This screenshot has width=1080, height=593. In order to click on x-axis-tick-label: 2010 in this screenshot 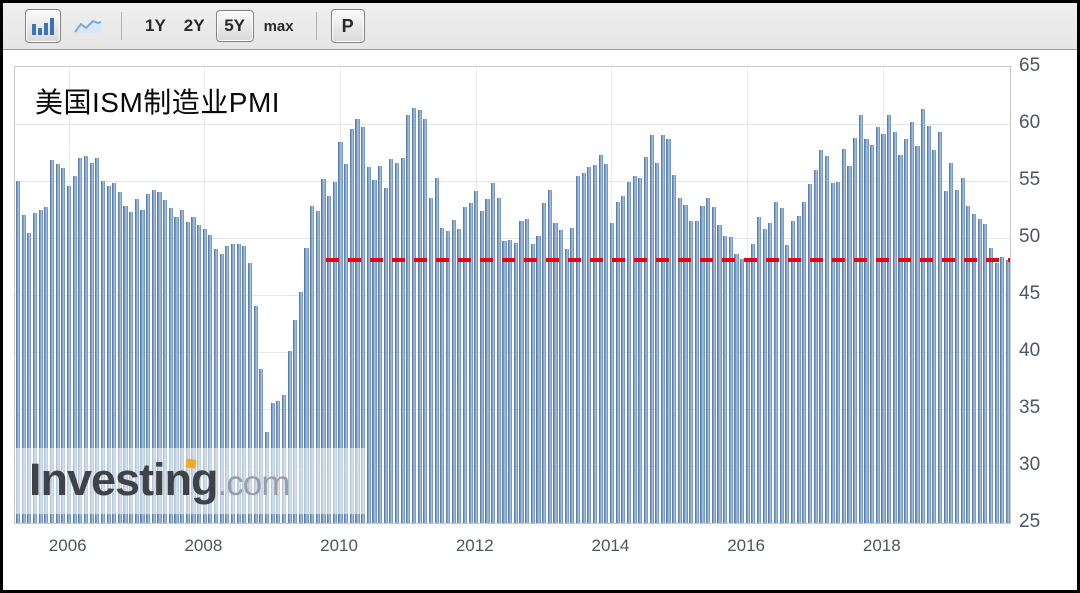, I will do `click(339, 545)`.